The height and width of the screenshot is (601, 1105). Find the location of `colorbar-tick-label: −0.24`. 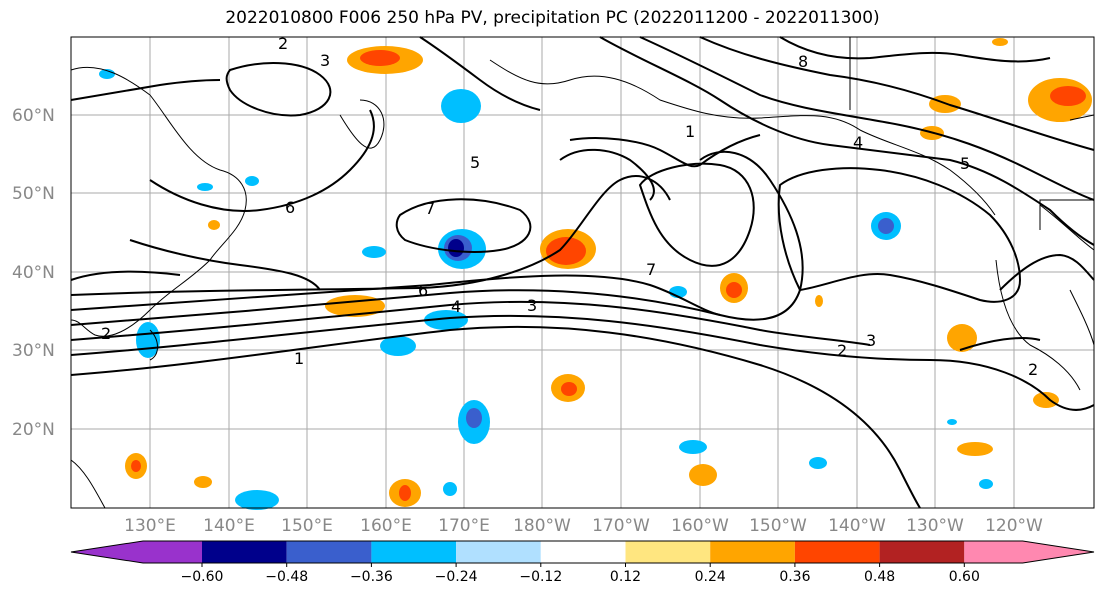

colorbar-tick-label: −0.24 is located at coordinates (456, 577).